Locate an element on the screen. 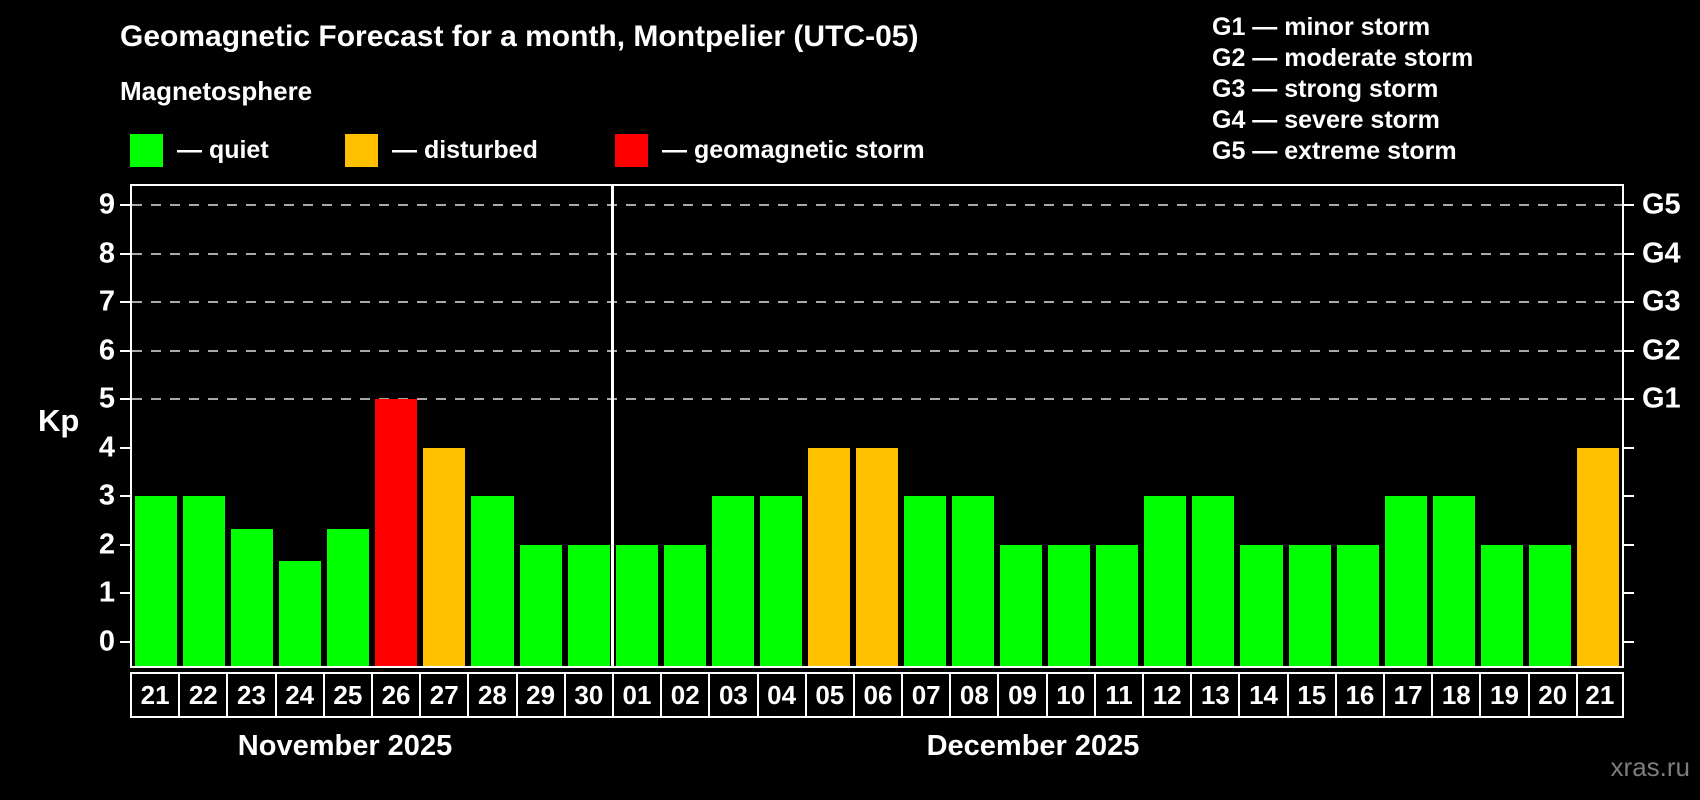 Image resolution: width=1700 pixels, height=800 pixels. date-cell: 29 is located at coordinates (540, 695).